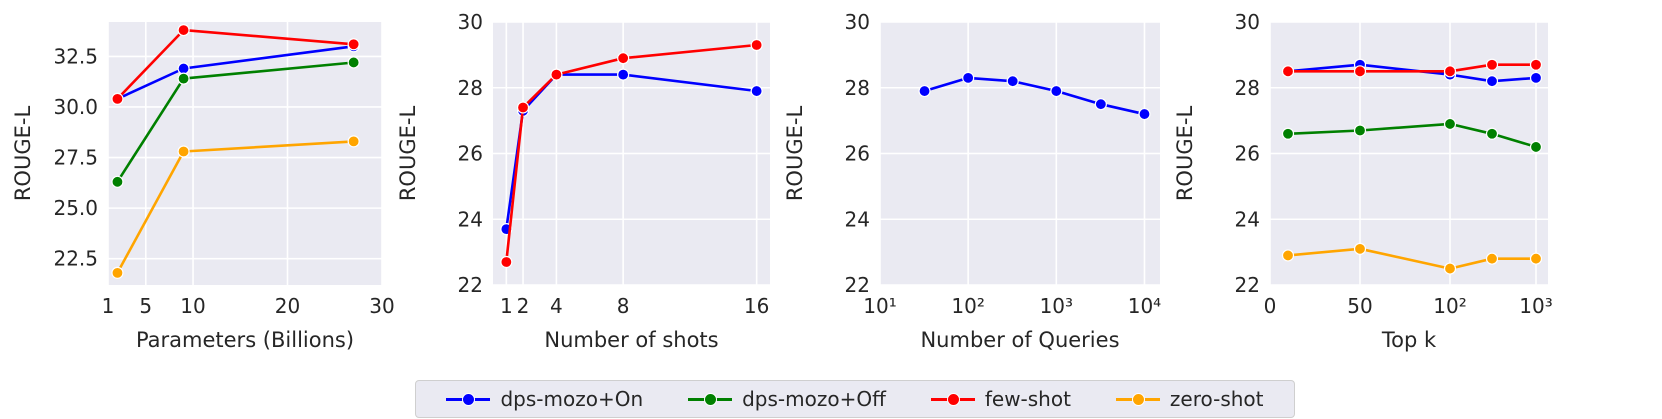 The width and height of the screenshot is (1662, 419). Describe the element at coordinates (192, 306) in the screenshot. I see `x-tick-label: 10` at that location.